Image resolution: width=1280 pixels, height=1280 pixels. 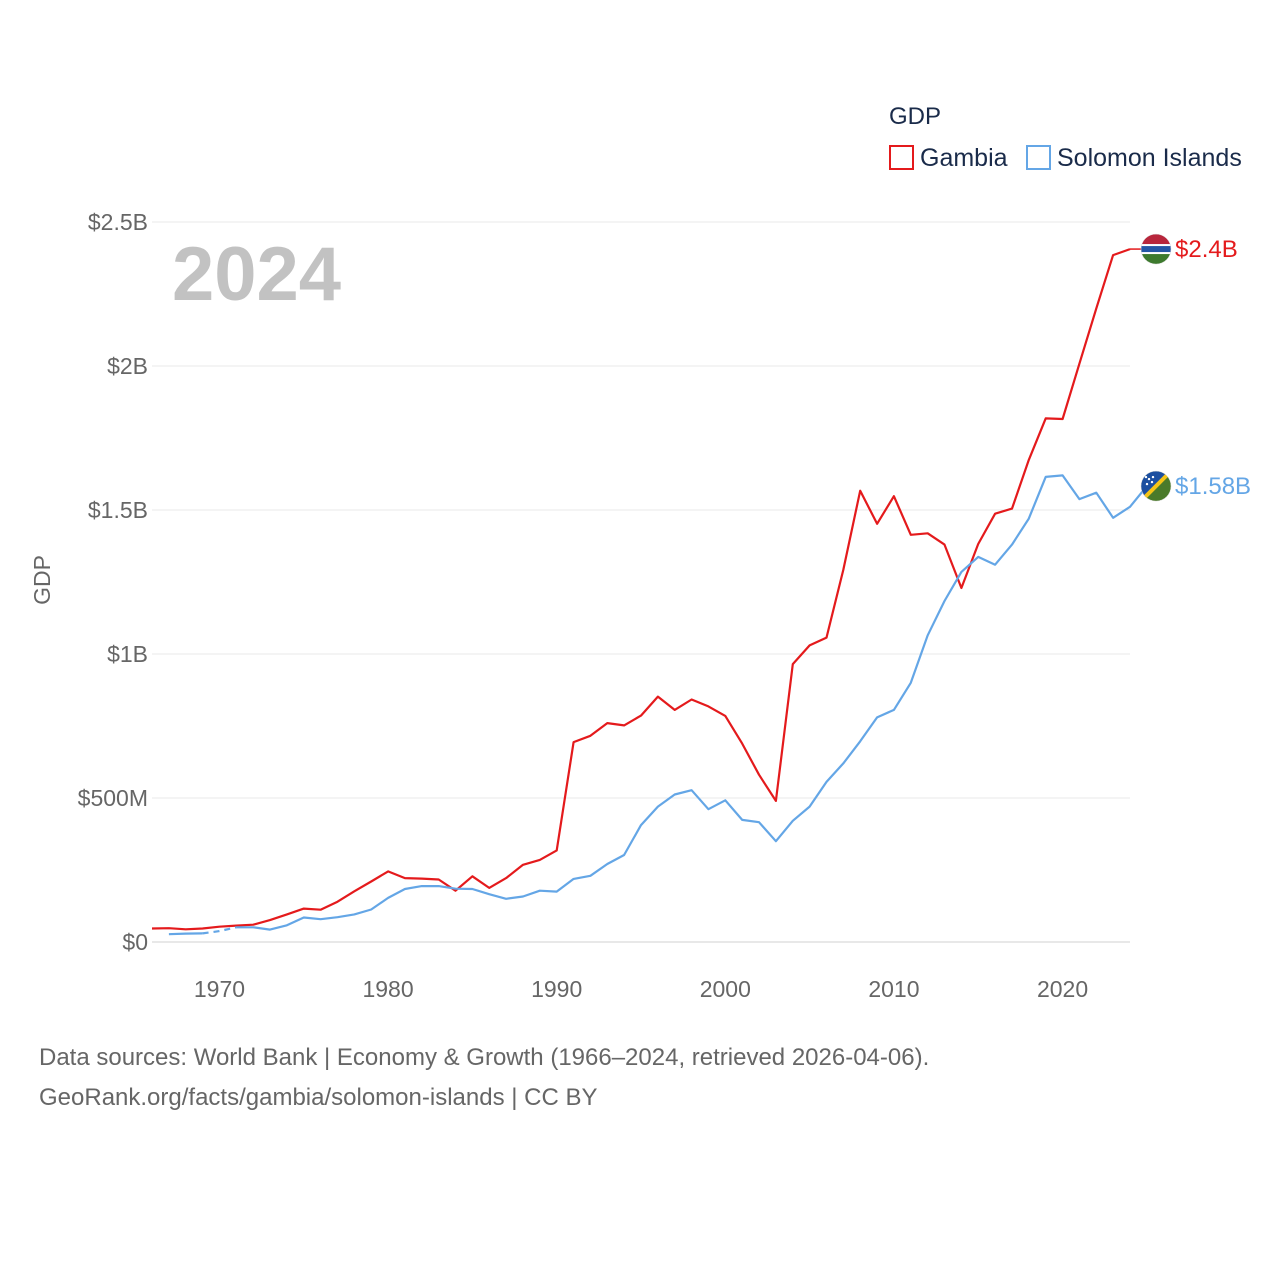 What do you see at coordinates (1156, 253) in the screenshot?
I see `flag-stripe-white-bottom` at bounding box center [1156, 253].